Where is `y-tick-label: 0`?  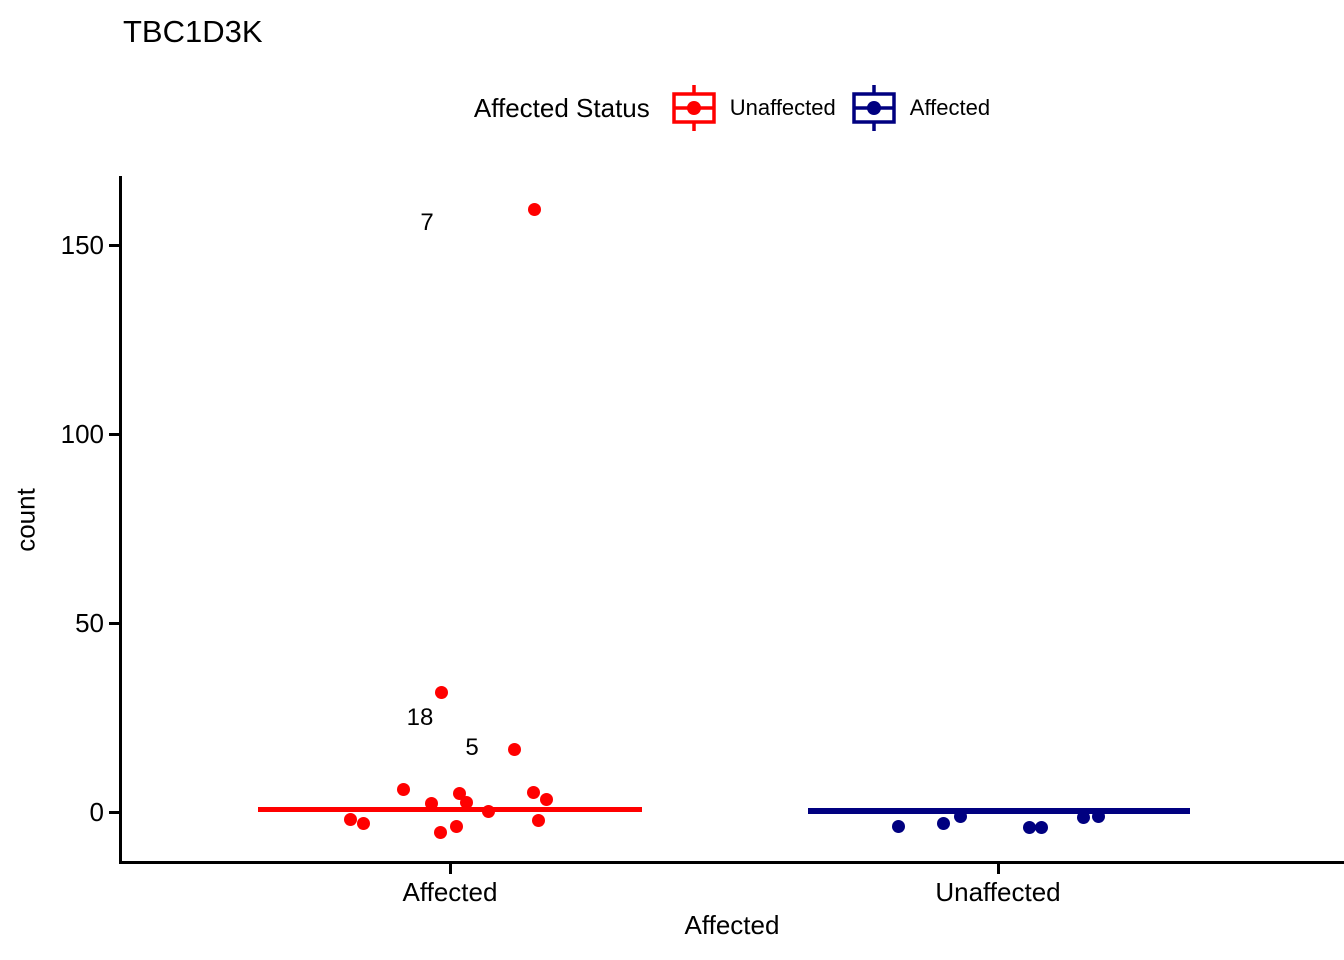 y-tick-label: 0 is located at coordinates (96, 812).